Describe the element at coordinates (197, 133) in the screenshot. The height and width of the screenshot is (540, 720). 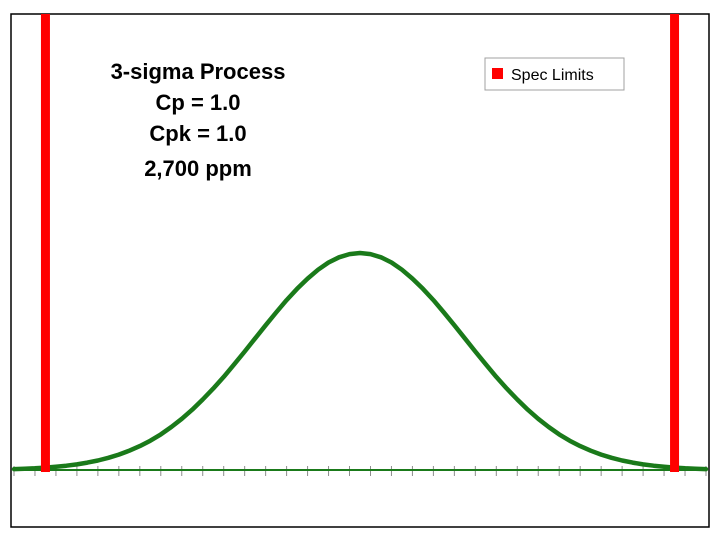
I see `annotation-line-cpk: Cpk = 1.0` at that location.